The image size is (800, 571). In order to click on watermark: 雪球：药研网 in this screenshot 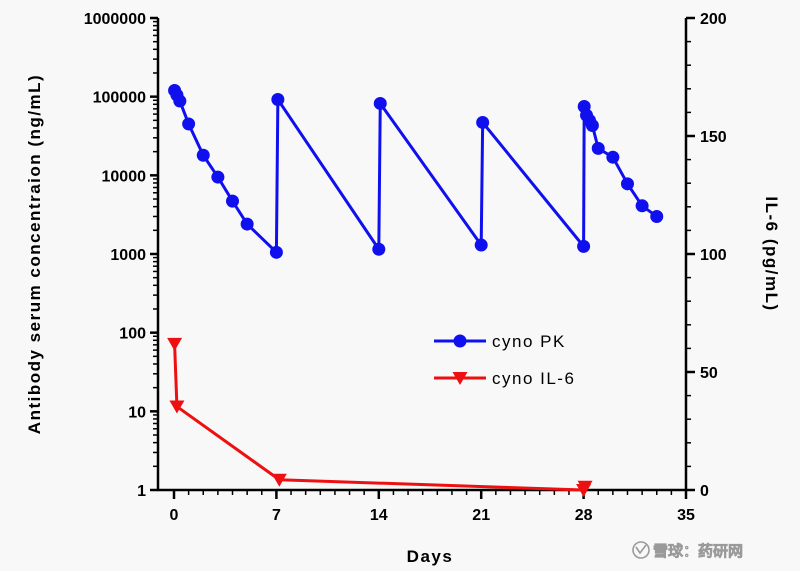, I will do `click(687, 550)`.